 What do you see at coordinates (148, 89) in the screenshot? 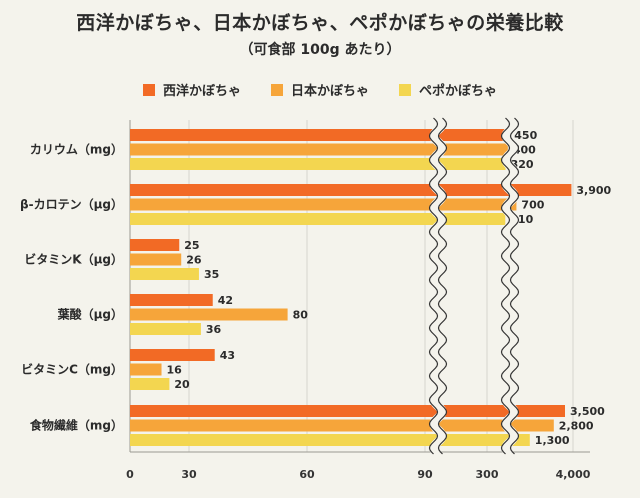
I see `legend-swatch-seiyou` at bounding box center [148, 89].